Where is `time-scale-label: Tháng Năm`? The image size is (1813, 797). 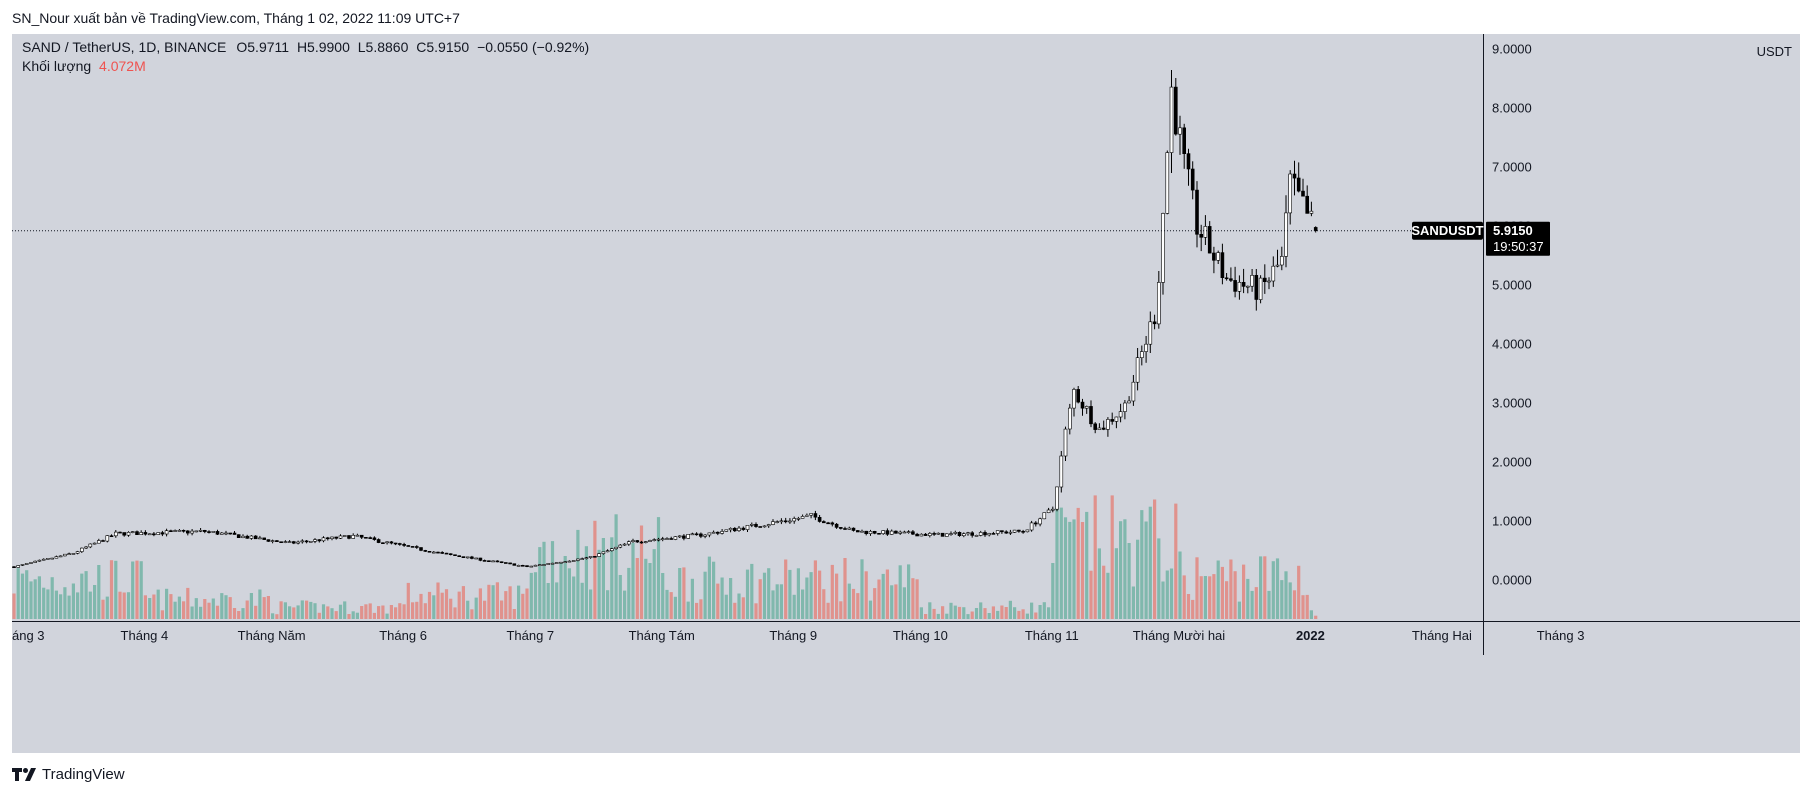 time-scale-label: Tháng Năm is located at coordinates (272, 635).